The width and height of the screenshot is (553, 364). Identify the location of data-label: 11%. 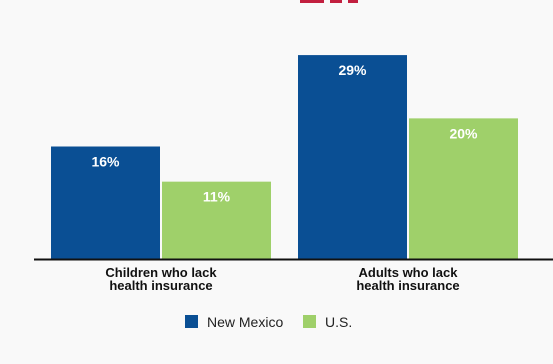
(217, 197).